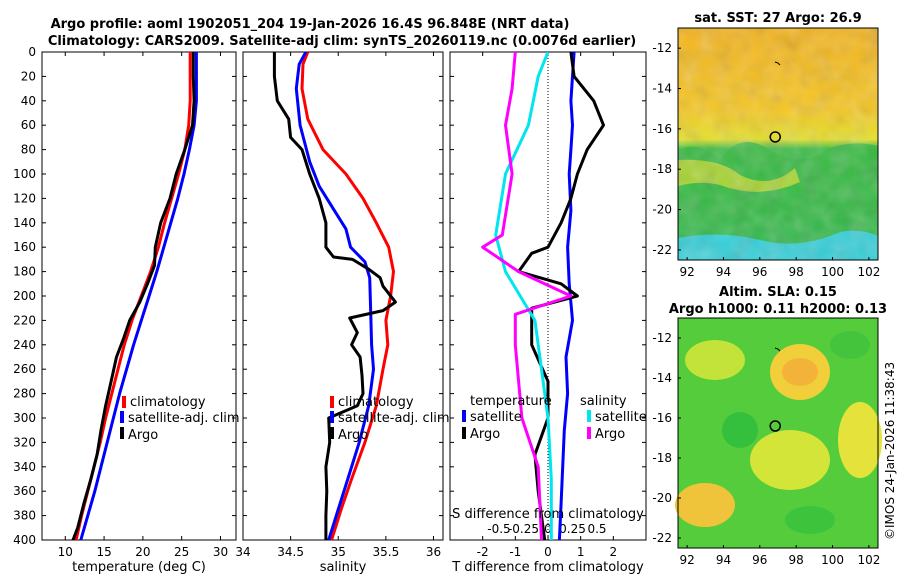  Describe the element at coordinates (24, 442) in the screenshot. I see `depth-tick-label: 320` at that location.